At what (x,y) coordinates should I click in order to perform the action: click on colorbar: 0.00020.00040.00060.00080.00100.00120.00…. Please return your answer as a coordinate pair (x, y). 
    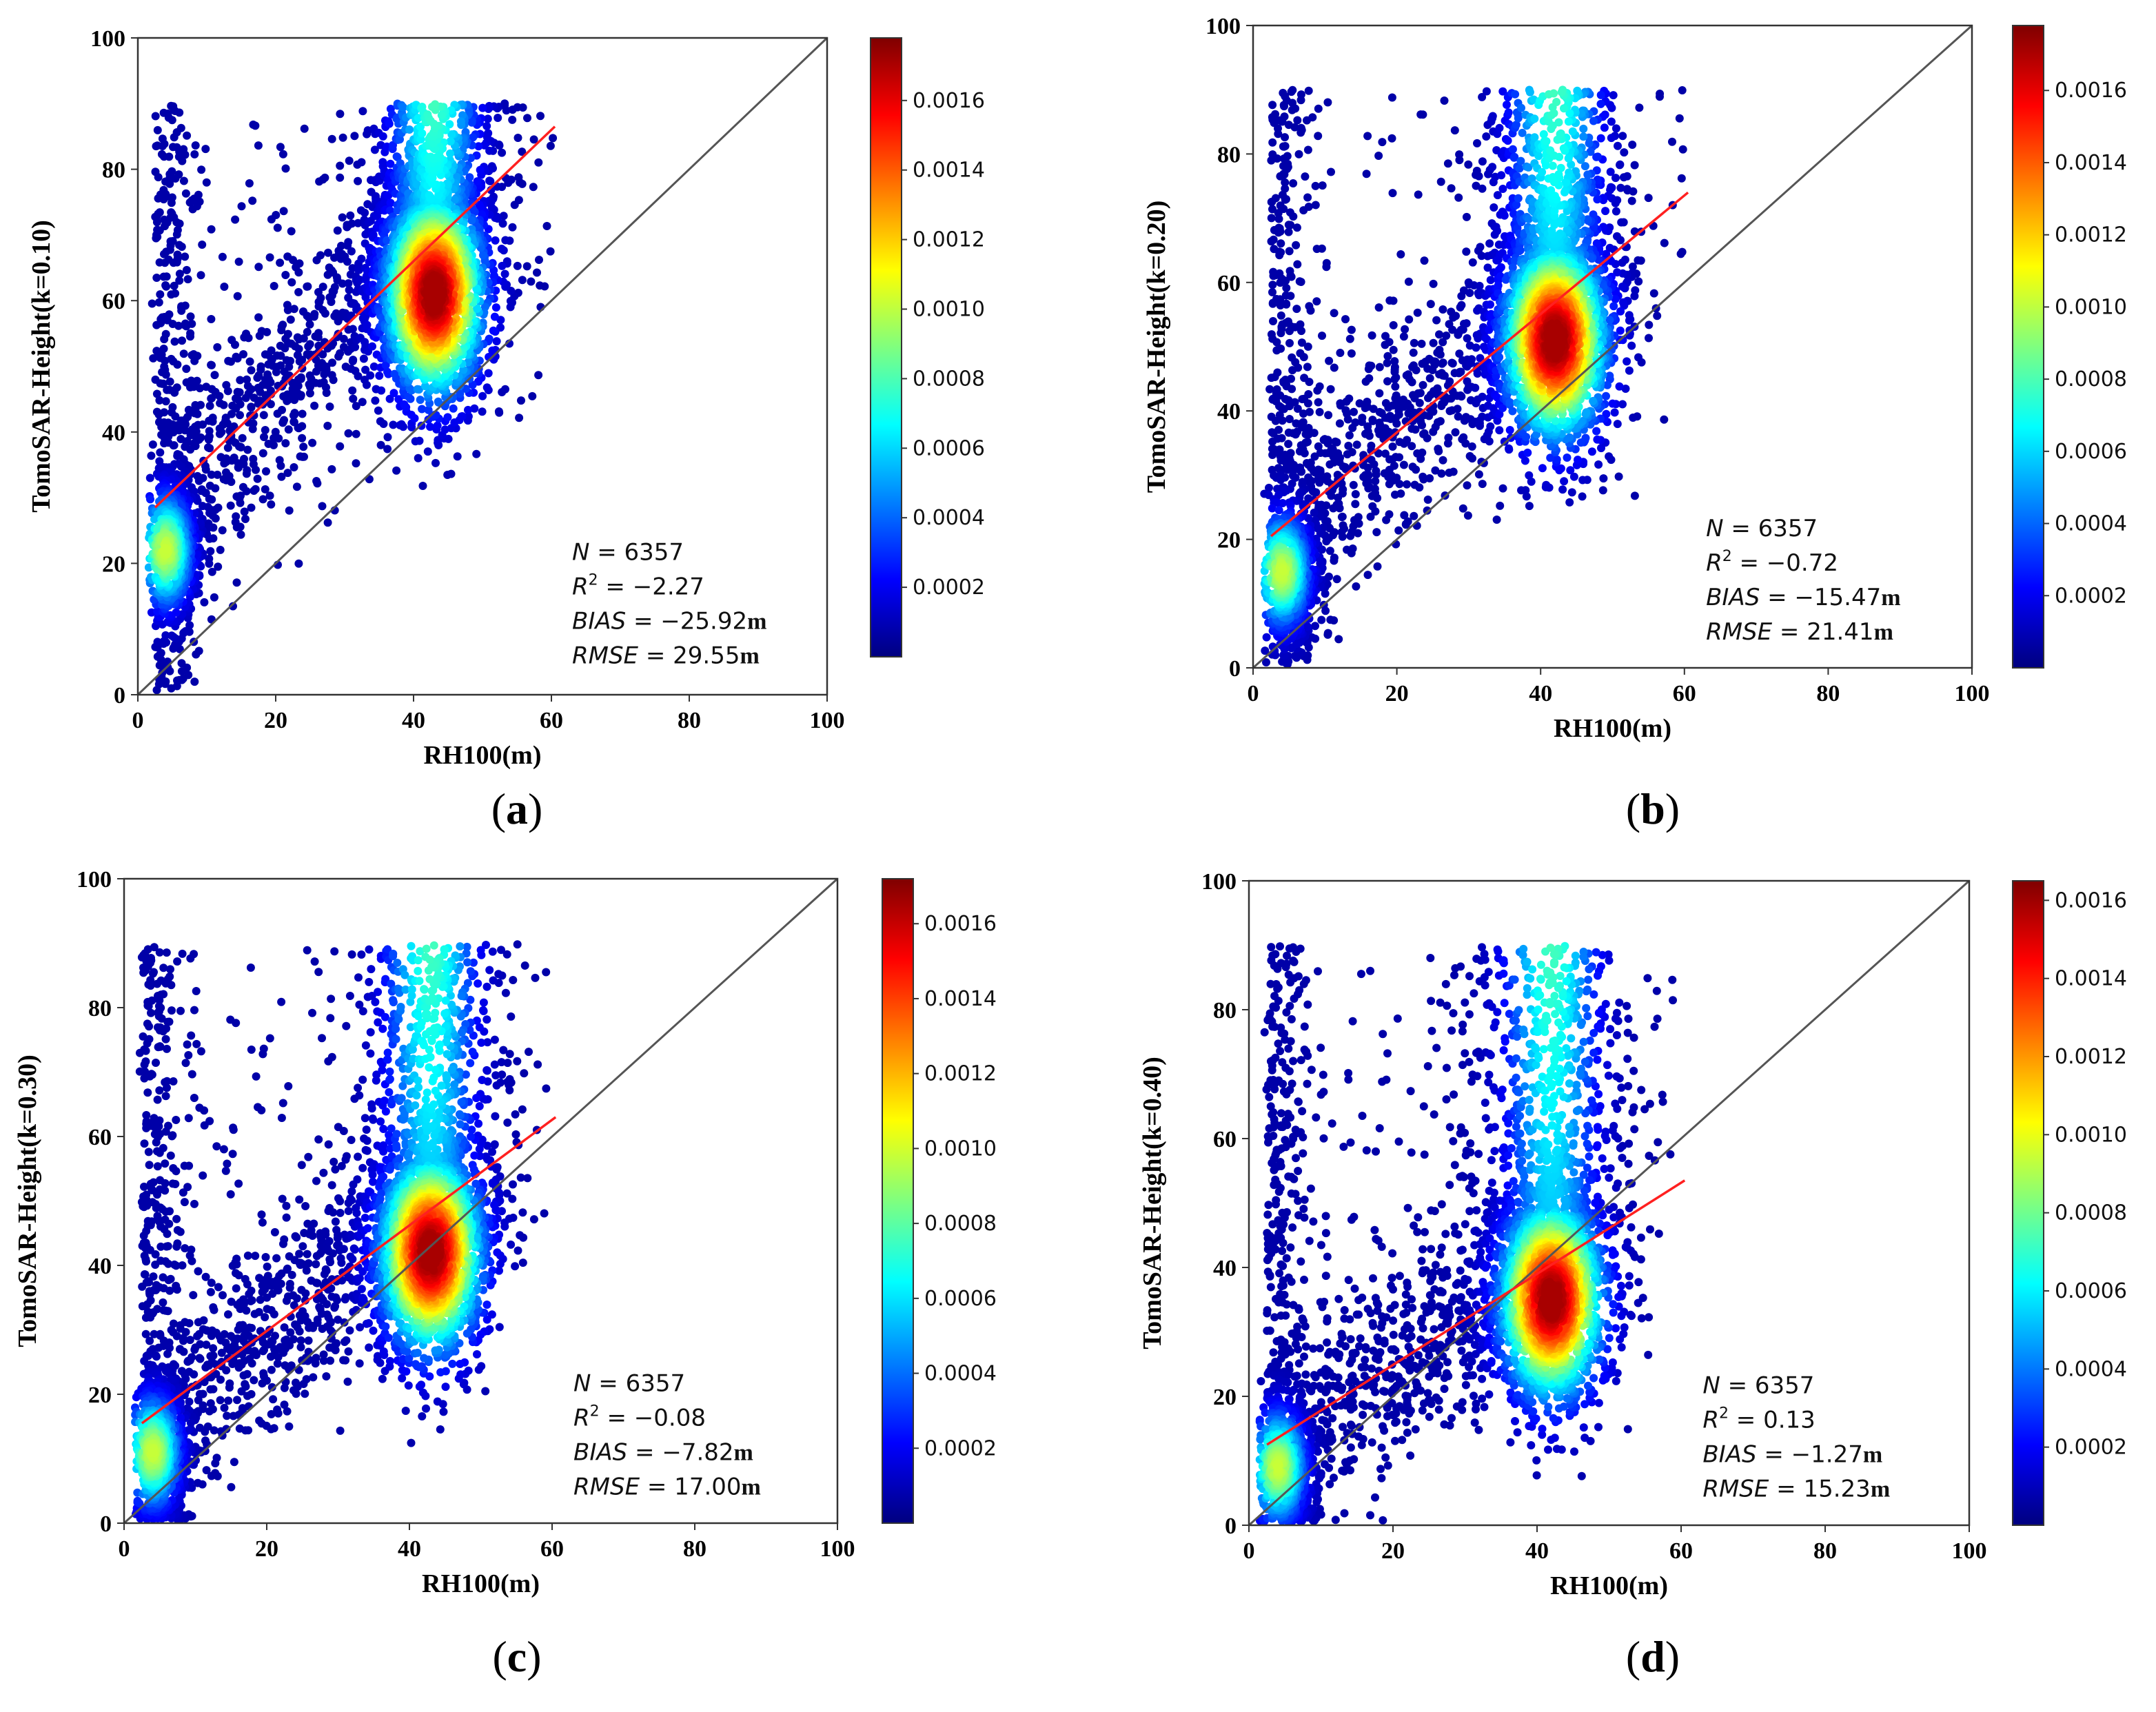
    Looking at the image, I should click on (928, 347).